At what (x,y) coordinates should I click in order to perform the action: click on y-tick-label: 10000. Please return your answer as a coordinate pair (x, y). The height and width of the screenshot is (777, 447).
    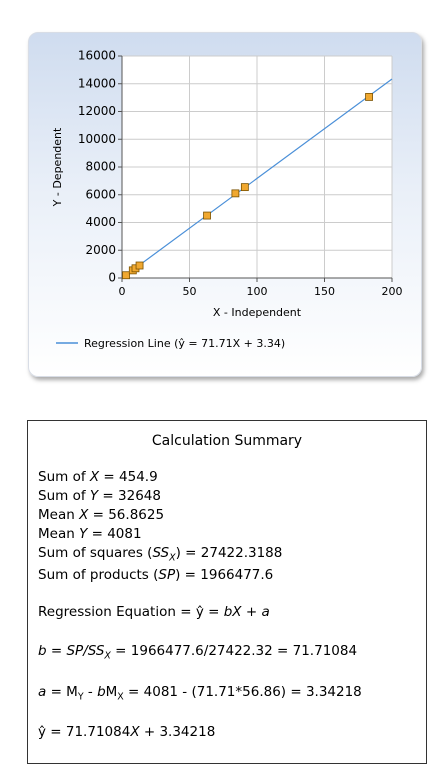
    Looking at the image, I should click on (97, 139).